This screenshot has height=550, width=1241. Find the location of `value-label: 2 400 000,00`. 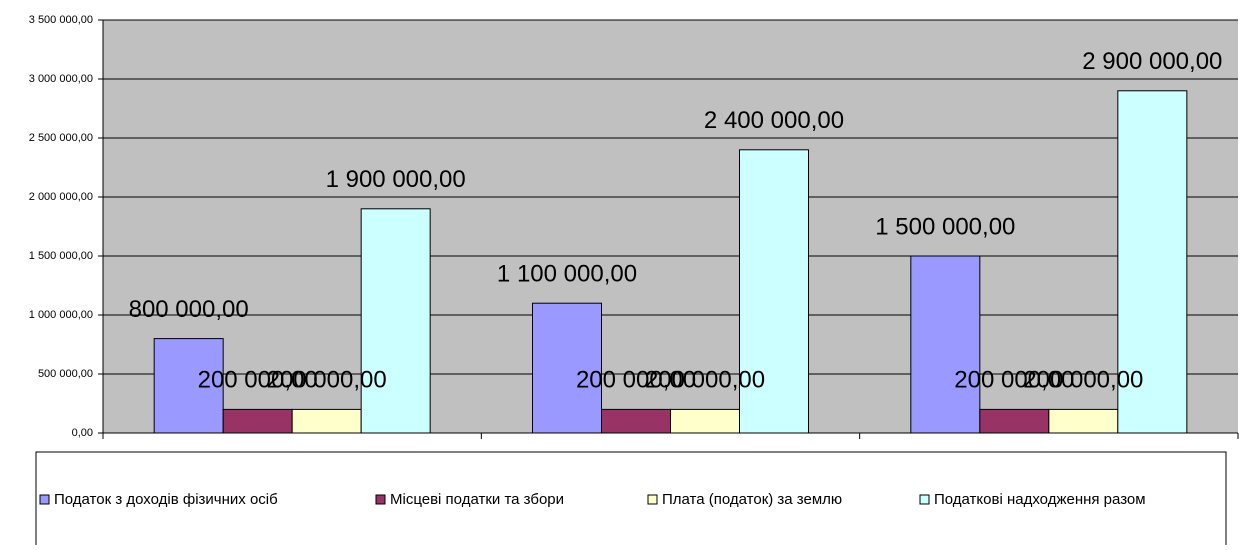

value-label: 2 400 000,00 is located at coordinates (774, 120).